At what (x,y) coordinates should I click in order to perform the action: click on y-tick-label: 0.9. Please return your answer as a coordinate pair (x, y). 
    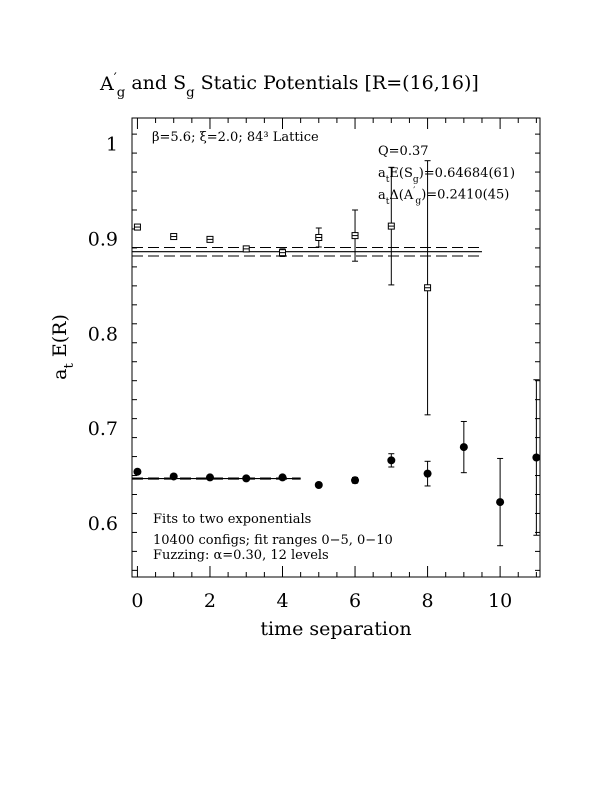
    Looking at the image, I should click on (103, 239).